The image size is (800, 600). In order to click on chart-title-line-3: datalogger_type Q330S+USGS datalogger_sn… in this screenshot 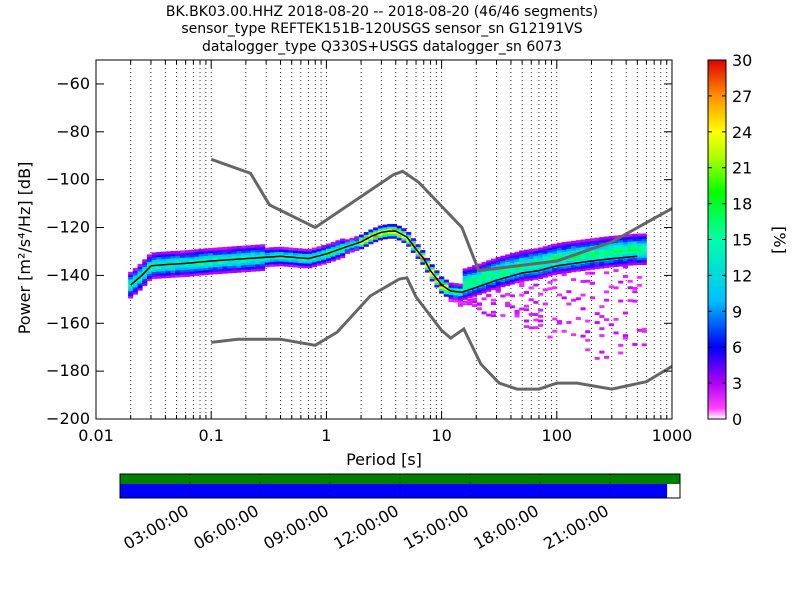, I will do `click(382, 47)`.